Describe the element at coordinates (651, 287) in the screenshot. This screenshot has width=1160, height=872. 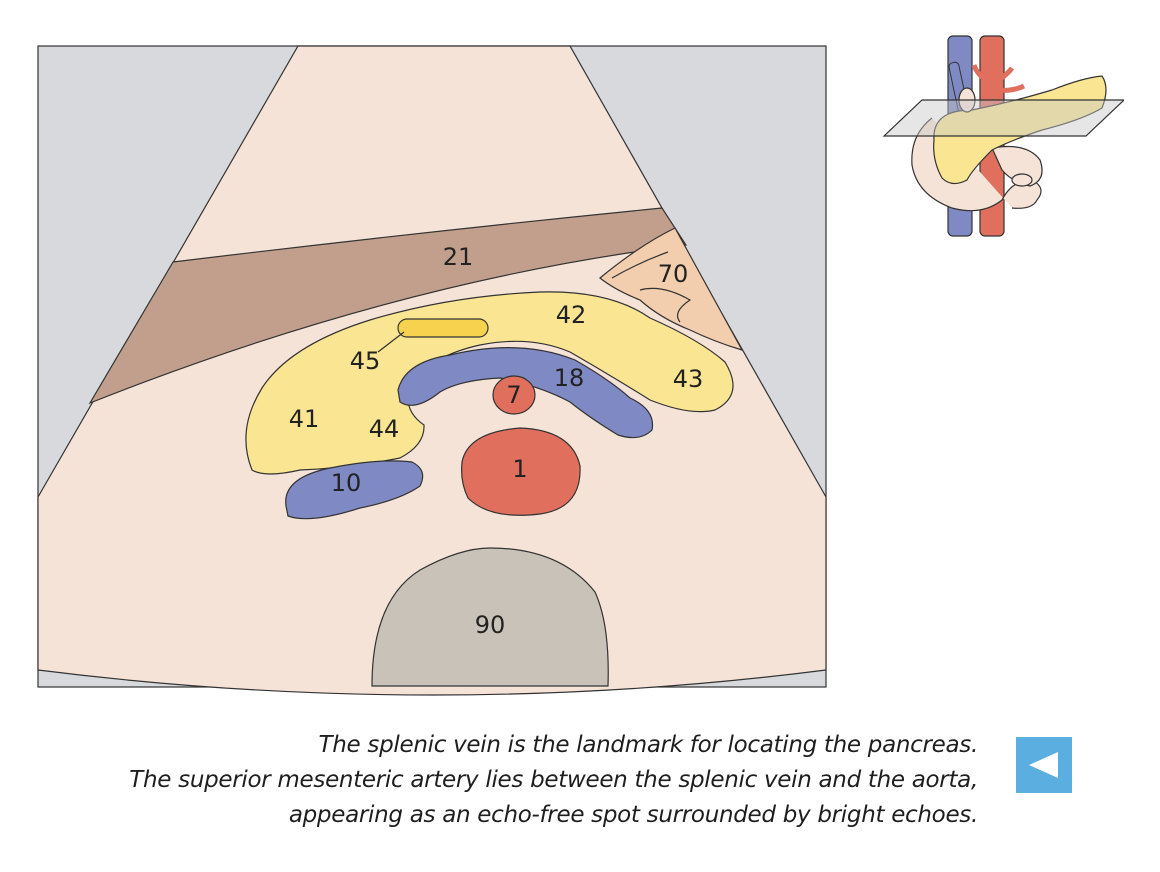
I see `stomach-fold-line` at that location.